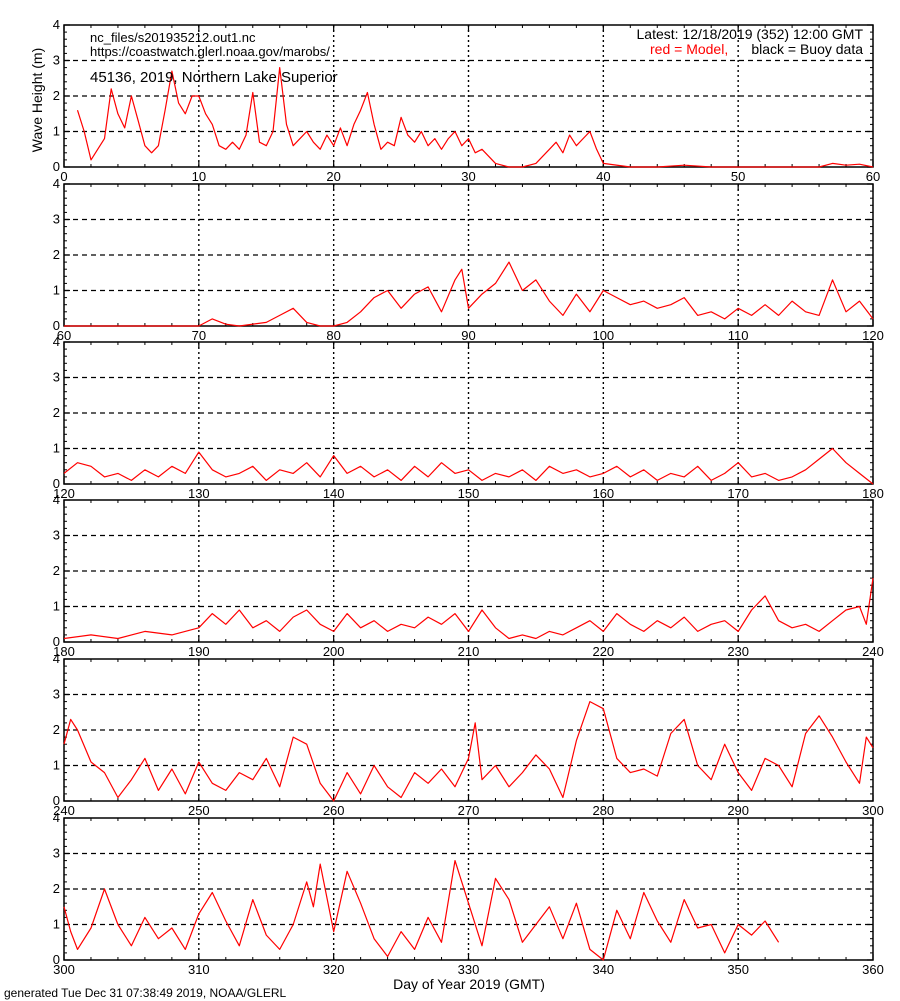 The height and width of the screenshot is (1001, 900). I want to click on x-tick-label: 330, so click(469, 969).